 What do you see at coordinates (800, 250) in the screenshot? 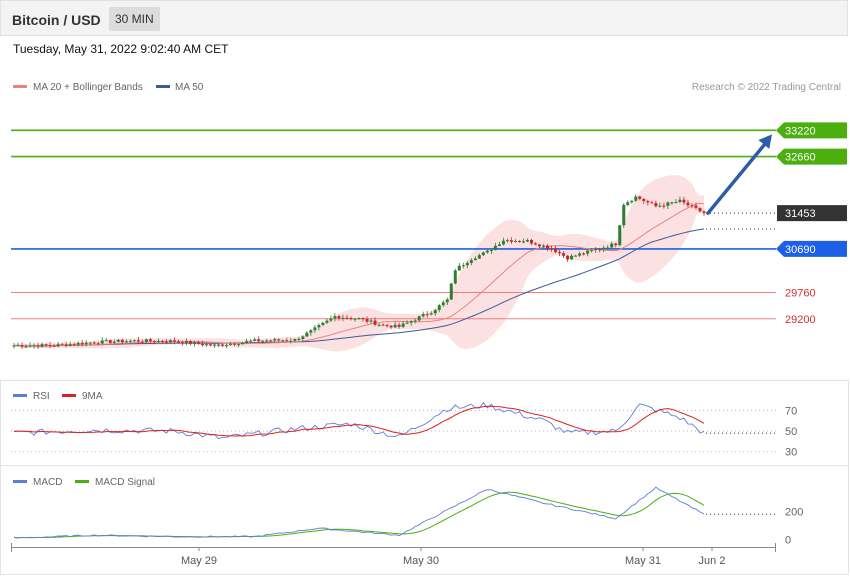
I see `level-label-pivot: 30690` at bounding box center [800, 250].